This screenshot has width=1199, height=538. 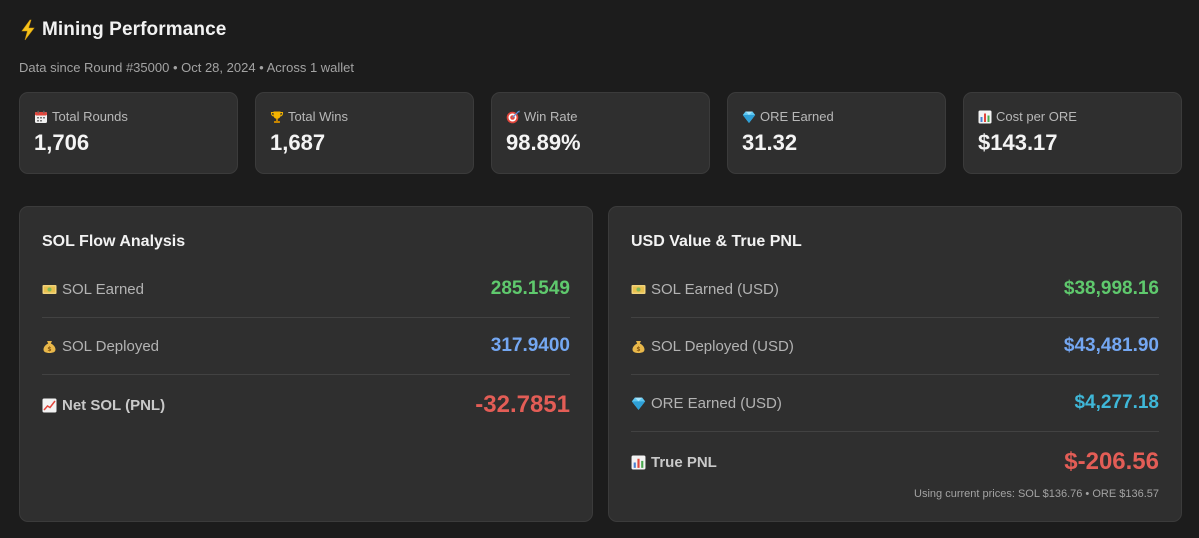 I want to click on page-title: Mining Performance, so click(x=134, y=29).